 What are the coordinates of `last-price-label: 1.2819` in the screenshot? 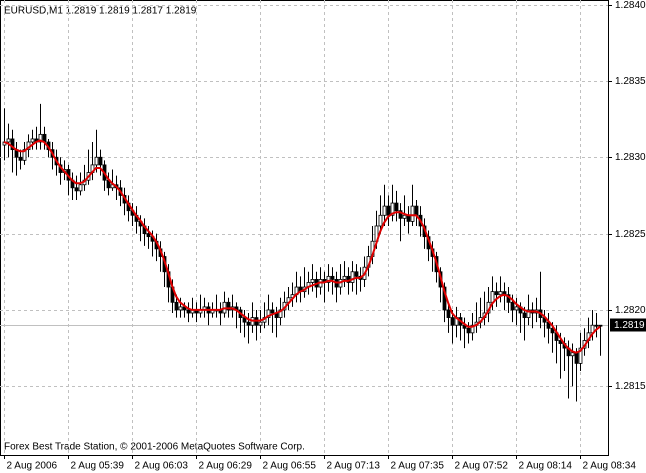 It's located at (629, 325).